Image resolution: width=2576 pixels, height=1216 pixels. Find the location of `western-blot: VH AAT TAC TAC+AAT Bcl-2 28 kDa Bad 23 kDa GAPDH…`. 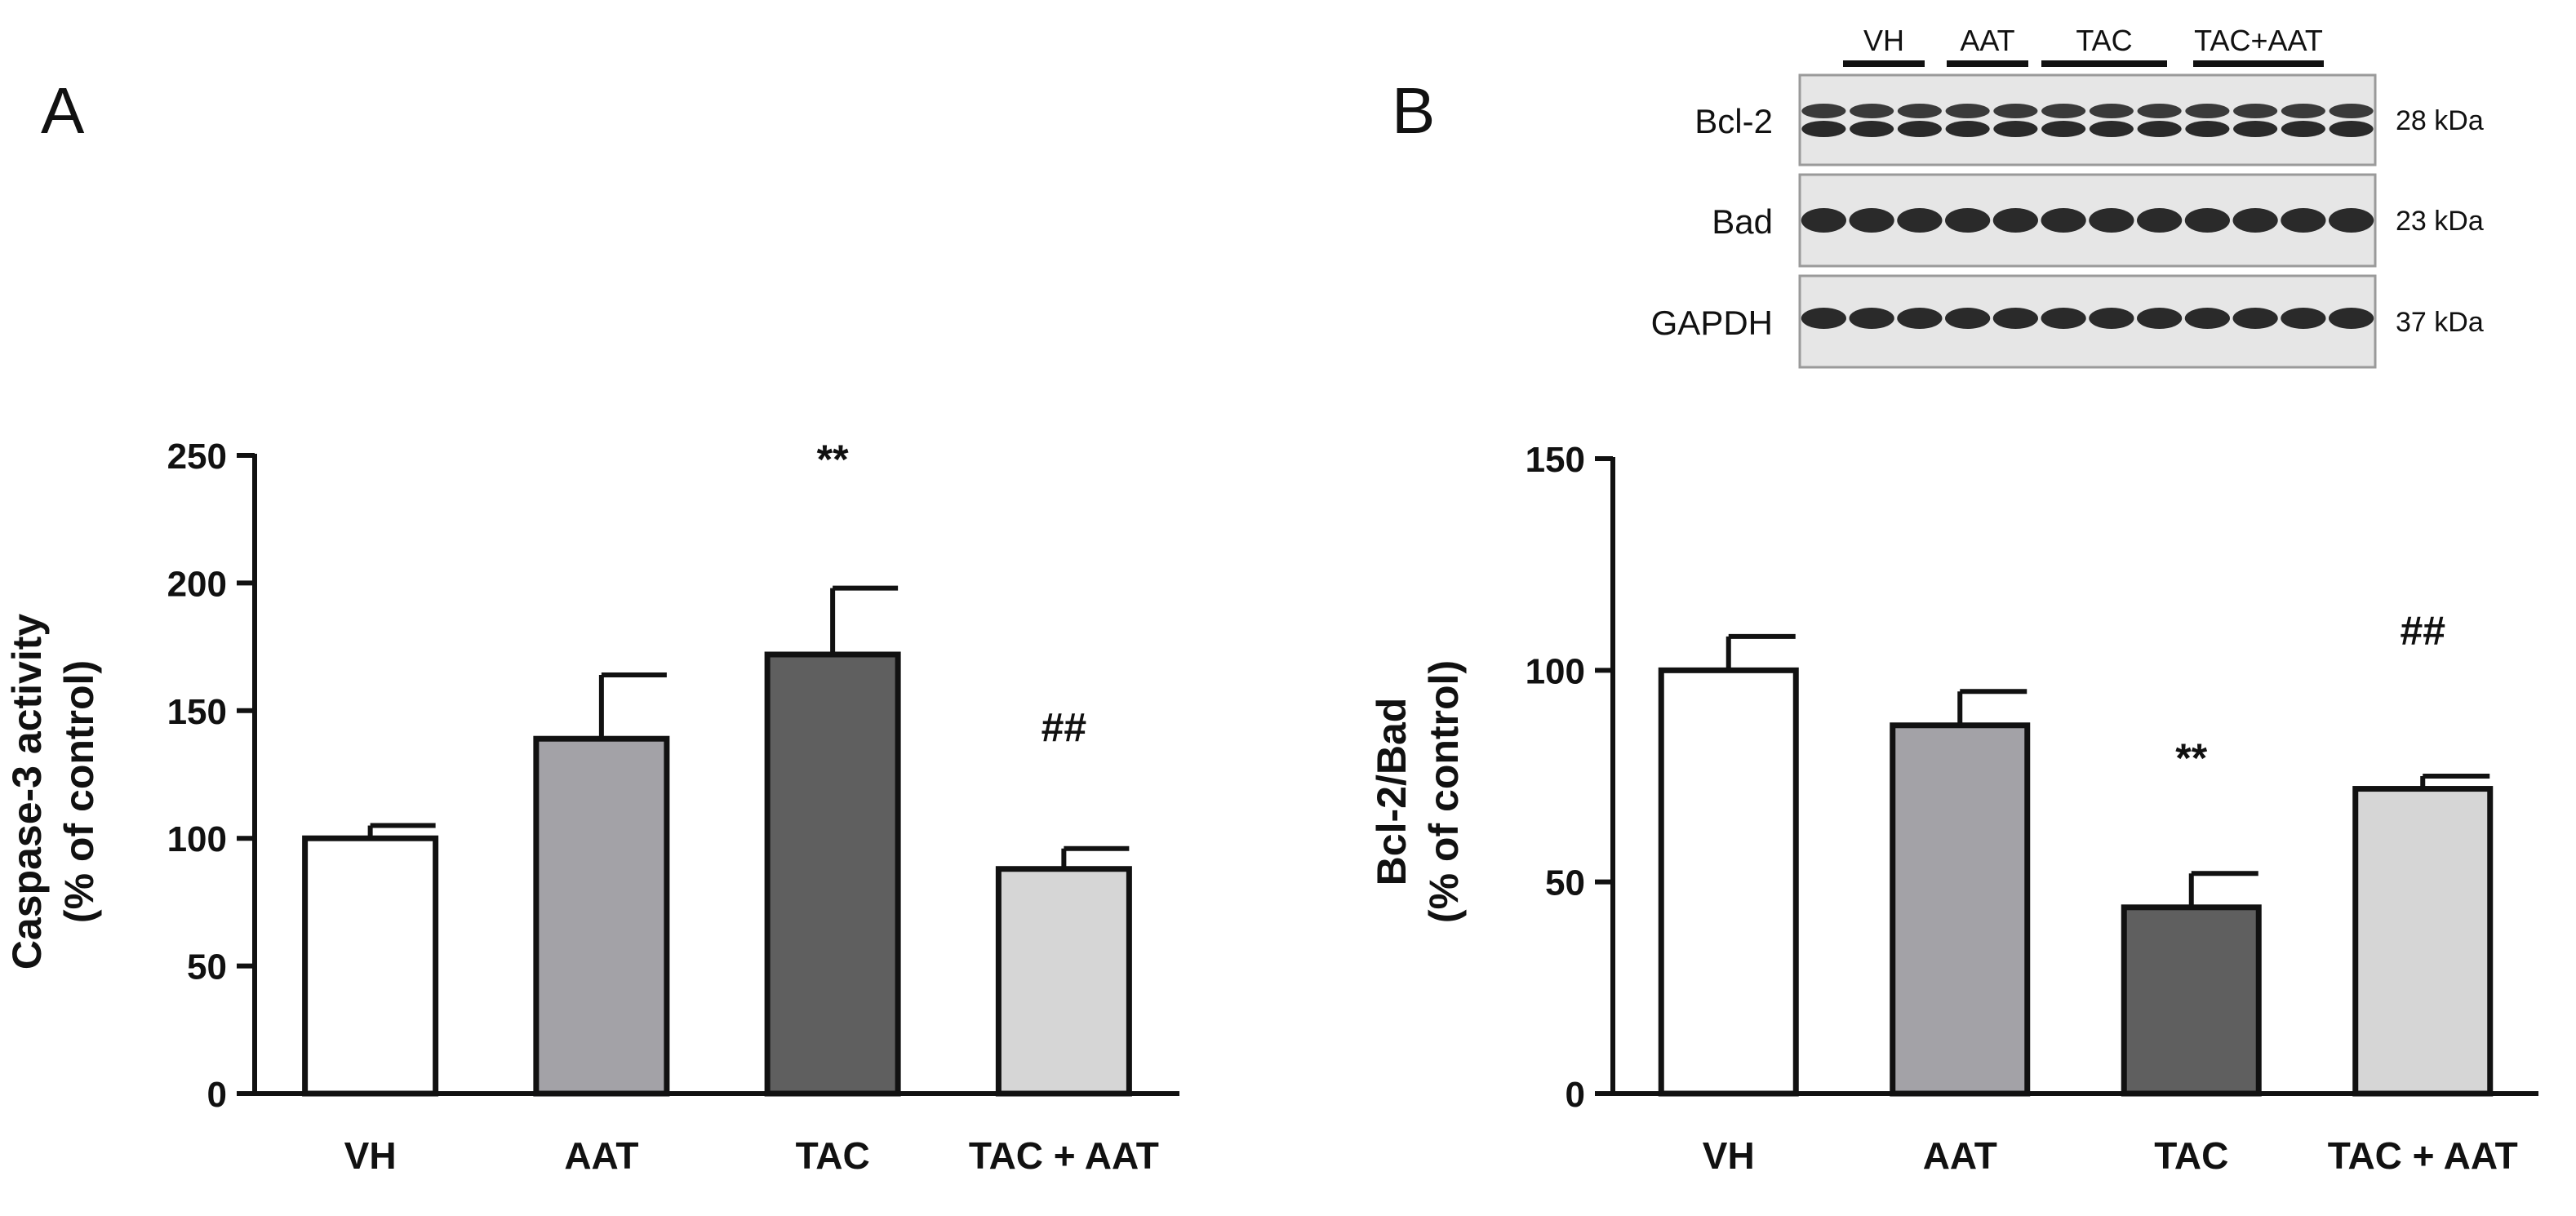

western-blot: VH AAT TAC TAC+AAT Bcl-2 28 kDa Bad 23 kDa GAPDH… is located at coordinates (2067, 196).